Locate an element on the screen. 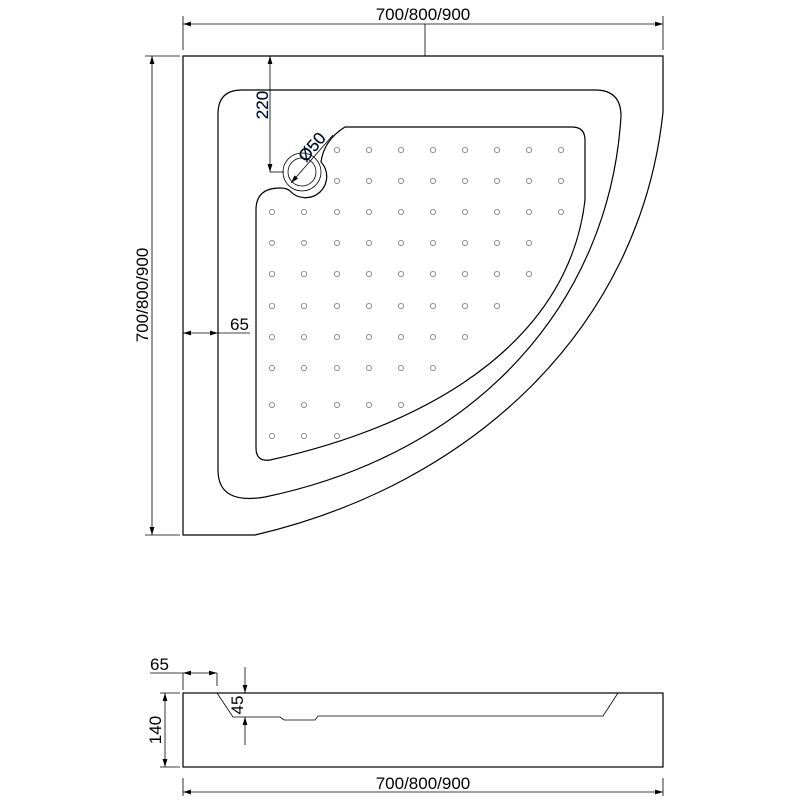 This screenshot has height=800, width=800. depth-dimension: 700/800/900 is located at coordinates (156, 295).